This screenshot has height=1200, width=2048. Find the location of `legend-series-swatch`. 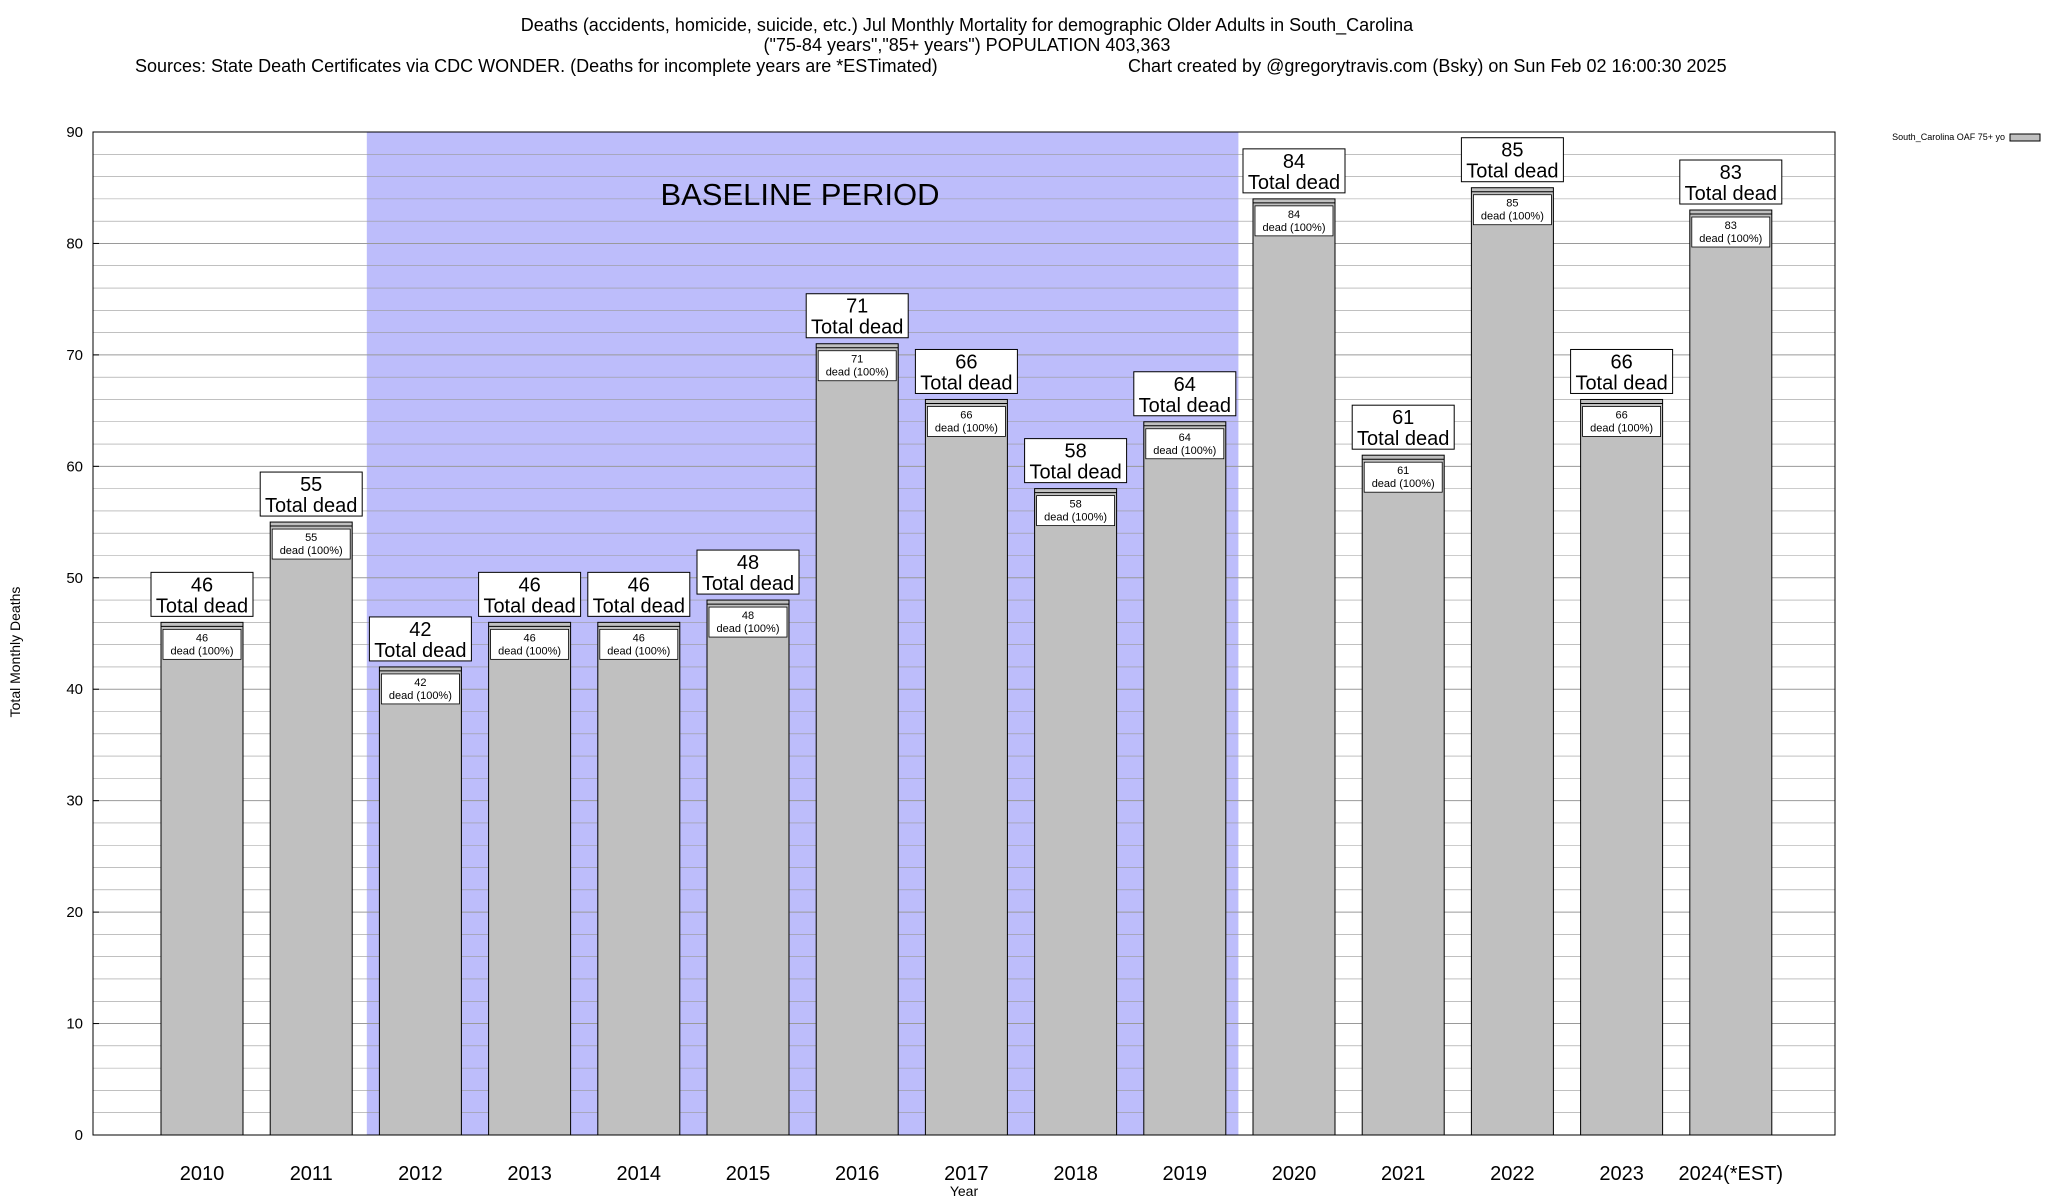

legend-series-swatch is located at coordinates (2025, 137).